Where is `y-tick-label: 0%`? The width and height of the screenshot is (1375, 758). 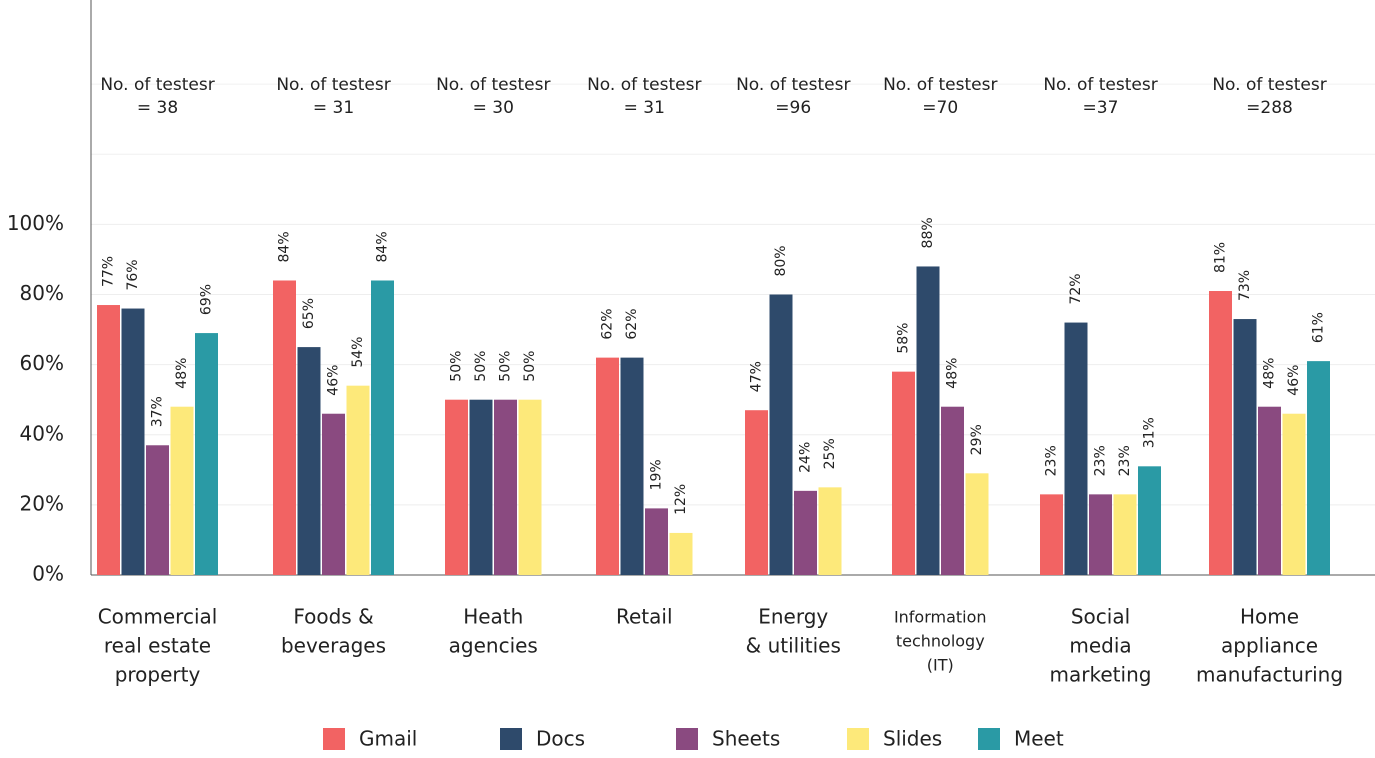
y-tick-label: 0% is located at coordinates (48, 574).